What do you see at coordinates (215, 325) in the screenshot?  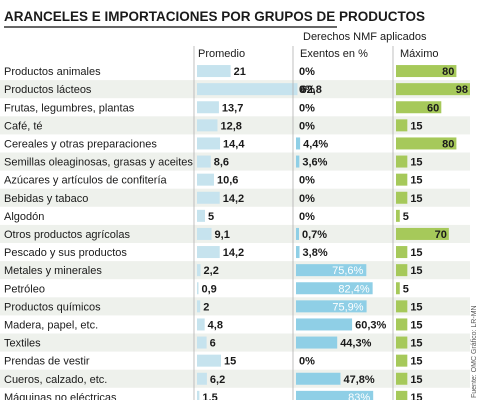 I see `promedio-value: 4,8` at bounding box center [215, 325].